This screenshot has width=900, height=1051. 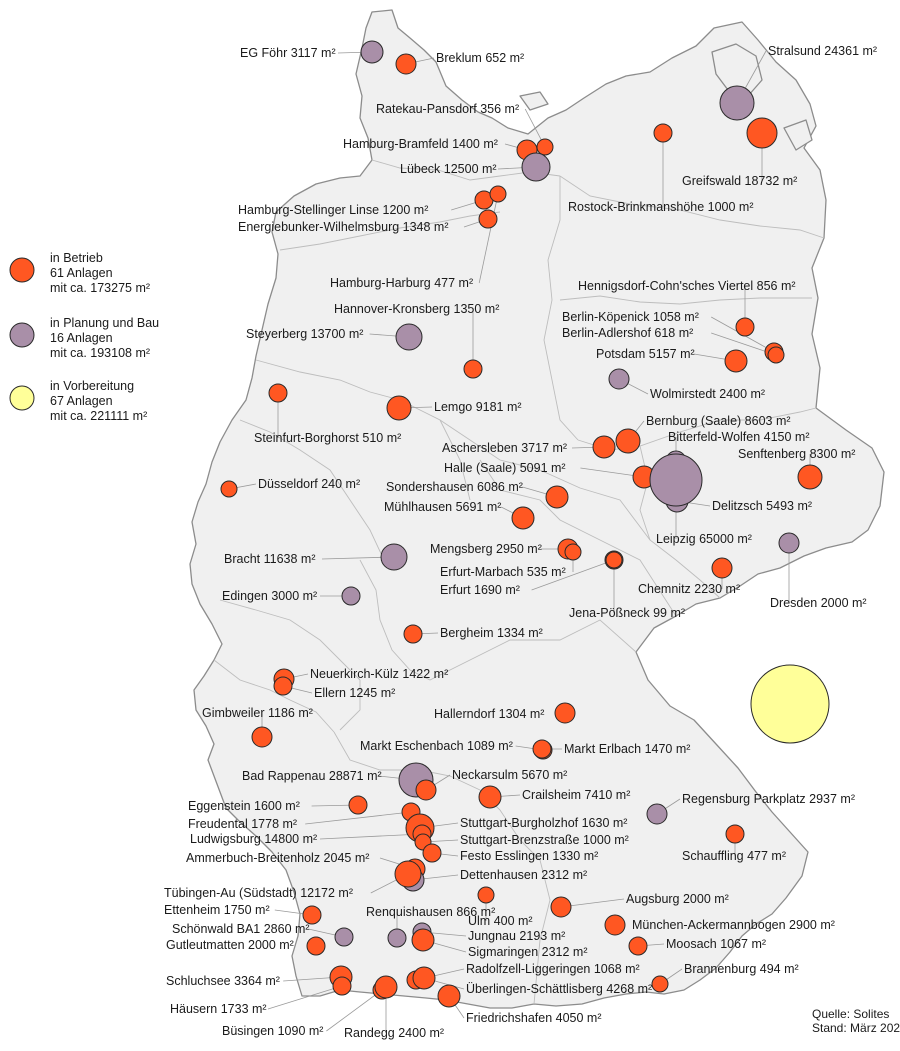 What do you see at coordinates (22, 335) in the screenshot?
I see `legend-planning-marker` at bounding box center [22, 335].